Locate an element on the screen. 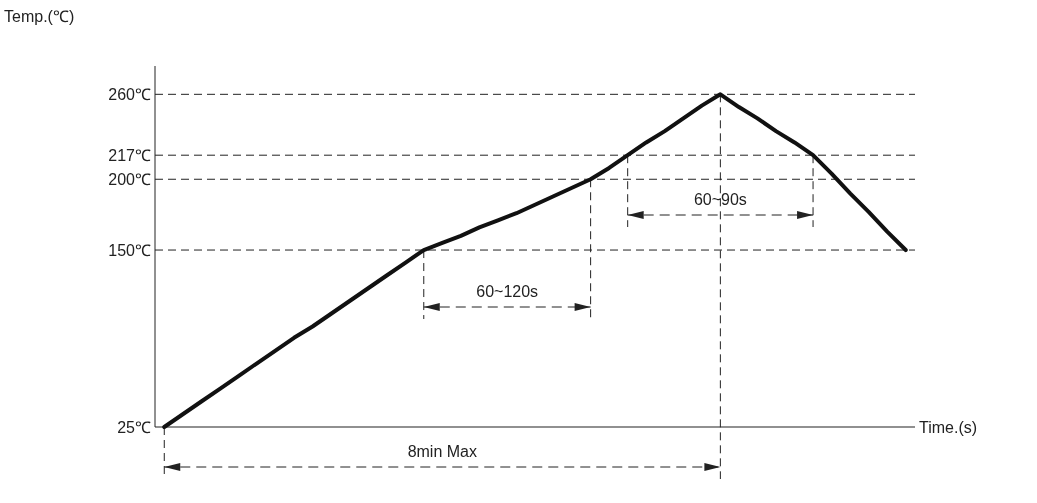  y-tick-label: 200℃ is located at coordinates (129, 179).